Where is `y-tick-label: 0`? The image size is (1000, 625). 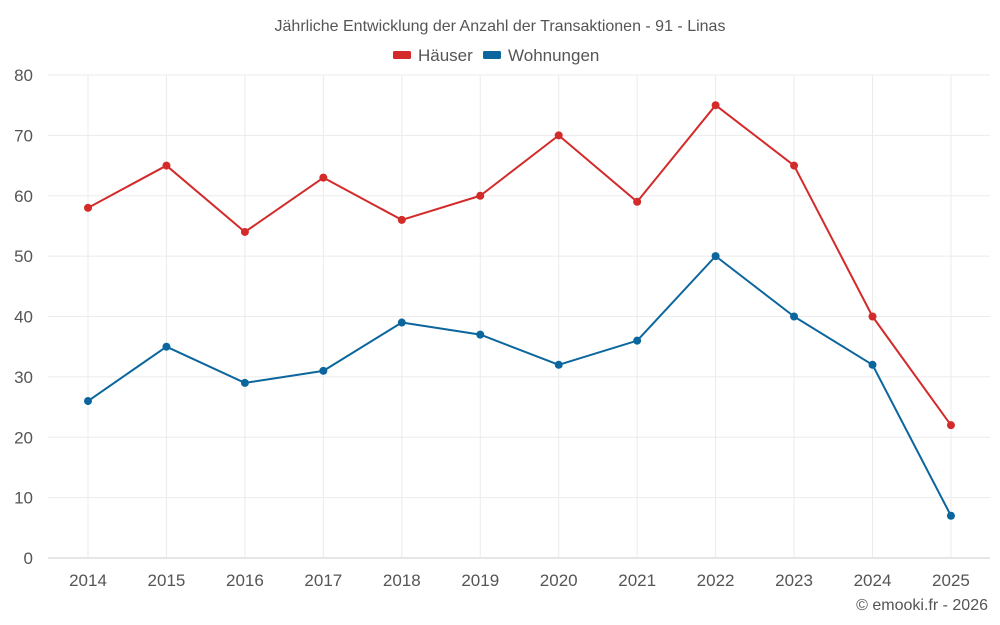
y-tick-label: 0 is located at coordinates (28, 558).